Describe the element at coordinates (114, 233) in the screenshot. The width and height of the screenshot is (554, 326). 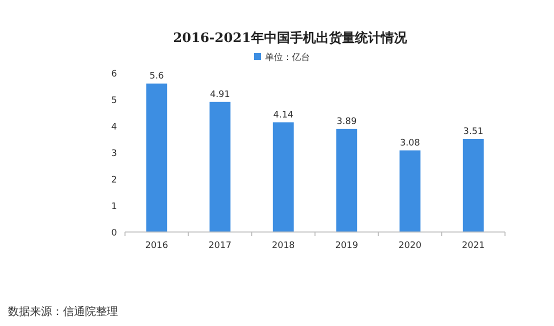
I see `y-tick-label: 0` at that location.